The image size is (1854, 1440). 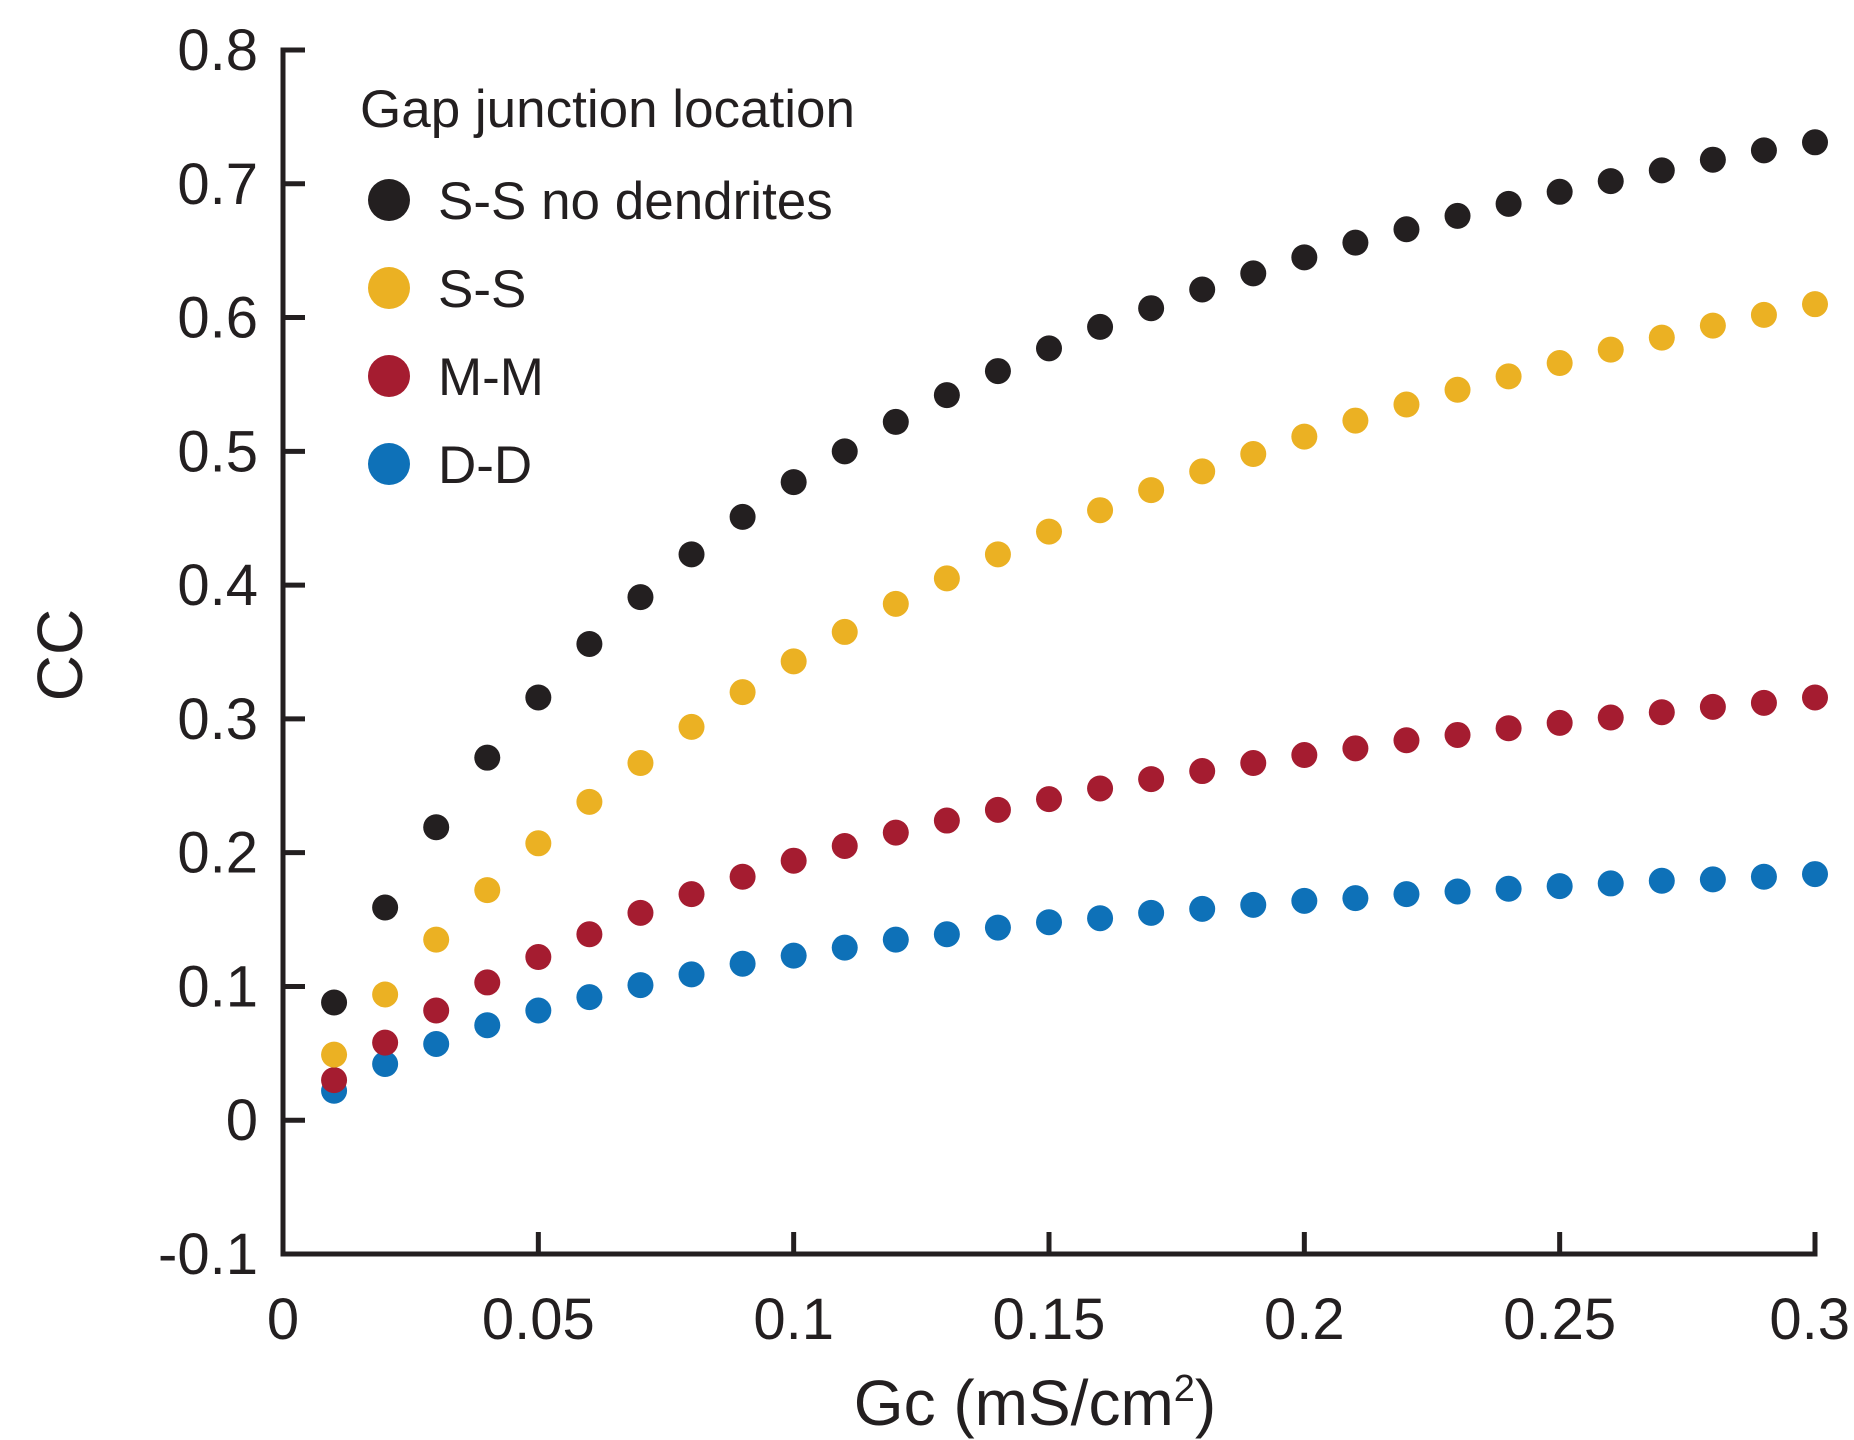 I want to click on x-axis-title: Gc (mS/cm2), so click(x=1035, y=1403).